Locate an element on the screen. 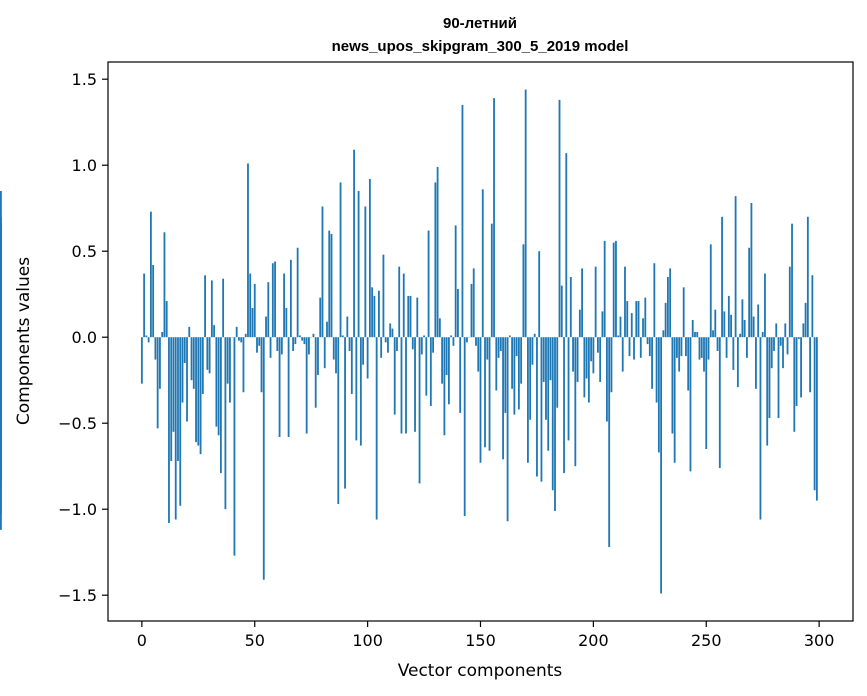 This screenshot has height=696, width=867. y-tick-label: 0.5 is located at coordinates (84, 251).